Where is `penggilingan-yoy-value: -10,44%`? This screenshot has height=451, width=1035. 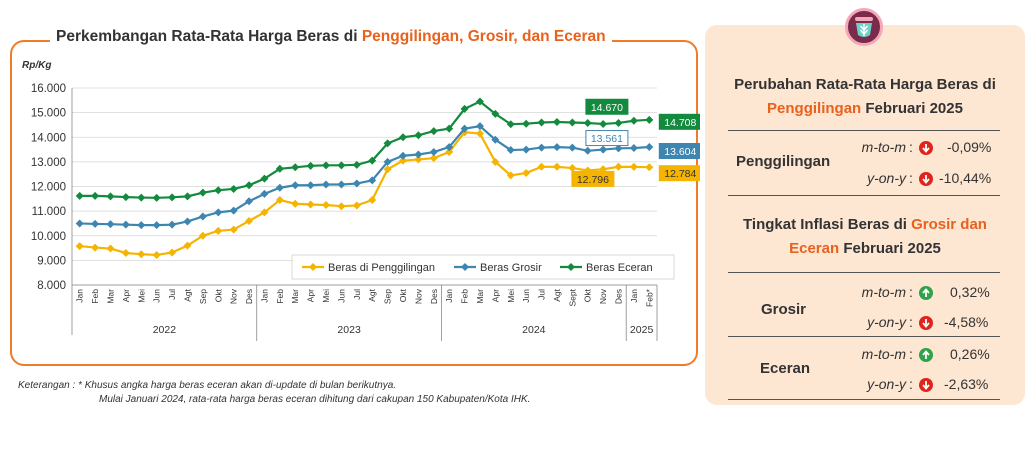
penggilingan-yoy-value: -10,44% is located at coordinates (965, 178).